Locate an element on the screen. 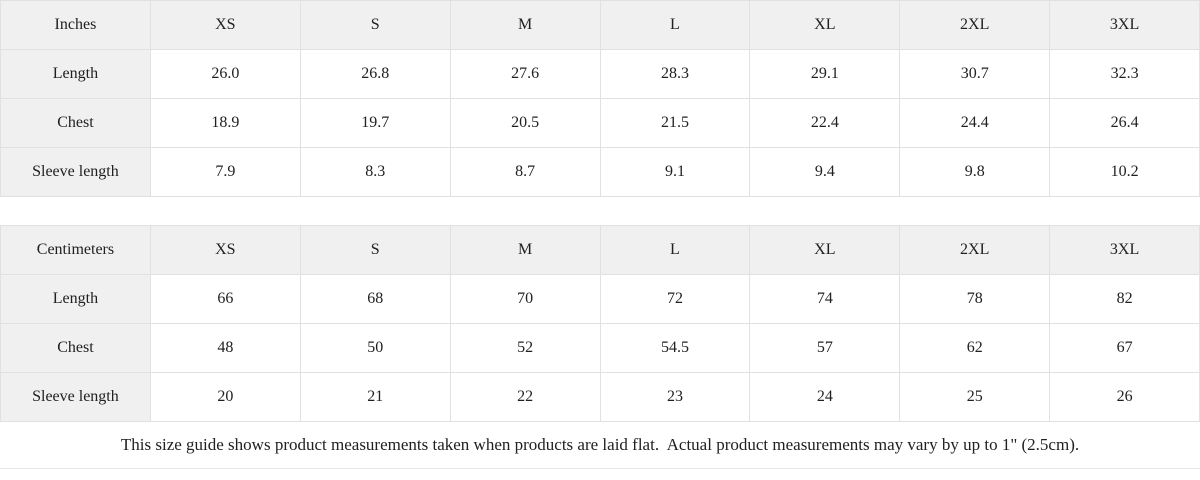 The image size is (1200, 480). measurement-cell: 8.7 is located at coordinates (525, 172).